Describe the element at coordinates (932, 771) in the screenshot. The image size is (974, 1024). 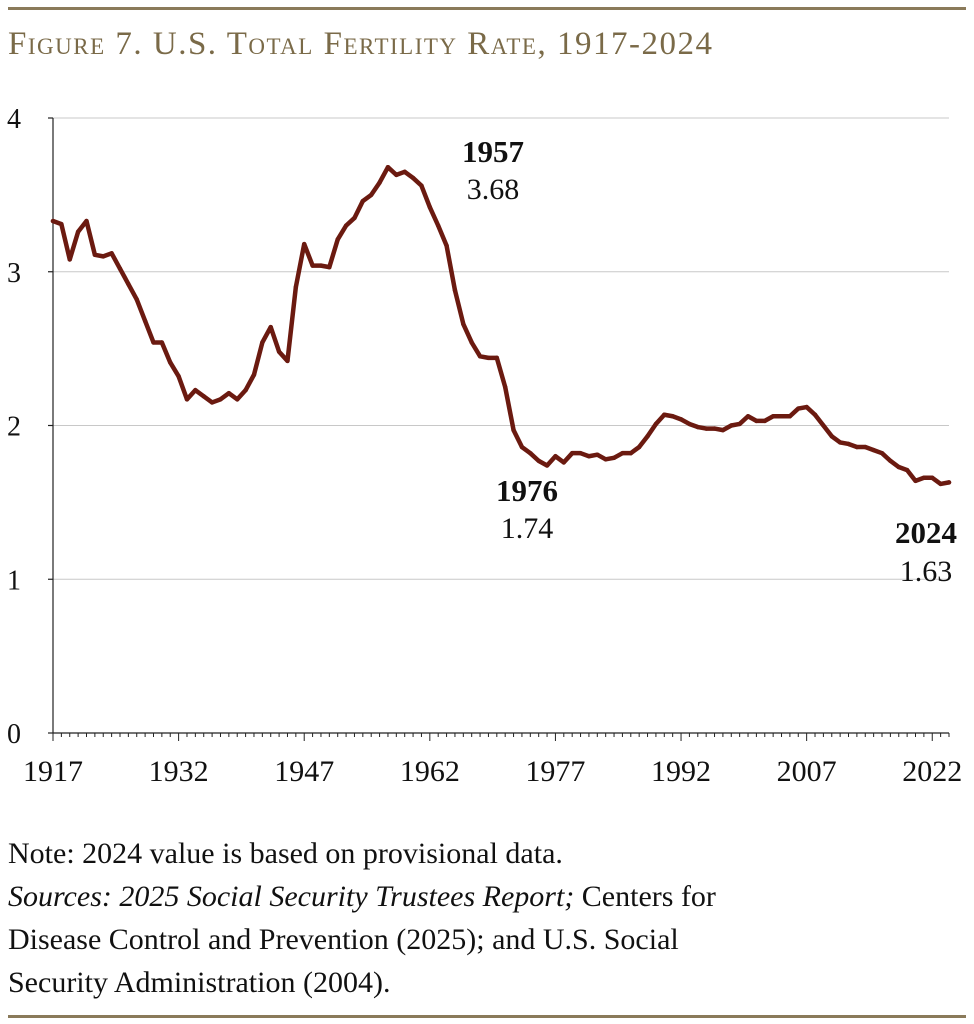
I see `x-tick-label: 2022` at that location.